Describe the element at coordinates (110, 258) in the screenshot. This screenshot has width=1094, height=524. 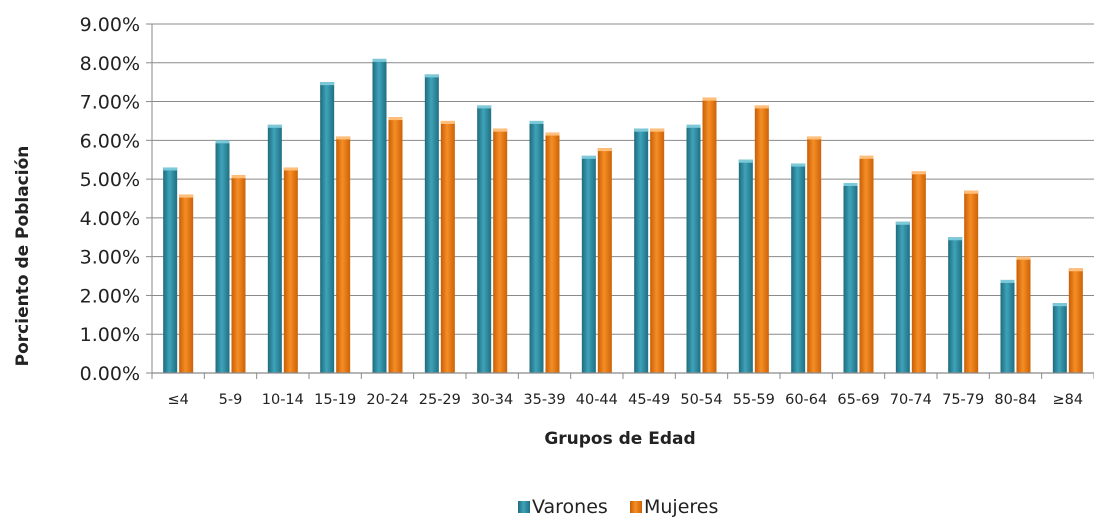
I see `y-tick-label: 3.00%` at that location.